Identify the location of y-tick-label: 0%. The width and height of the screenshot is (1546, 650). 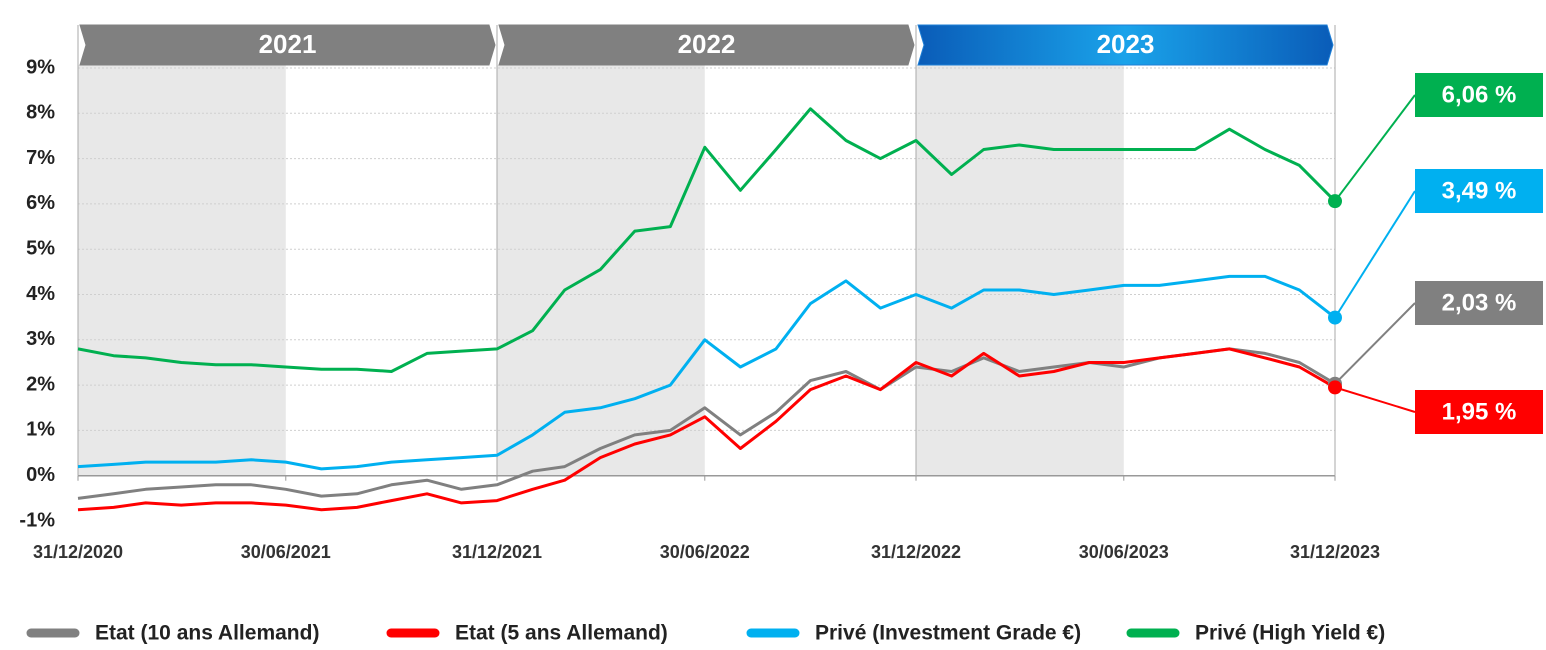
(40, 475).